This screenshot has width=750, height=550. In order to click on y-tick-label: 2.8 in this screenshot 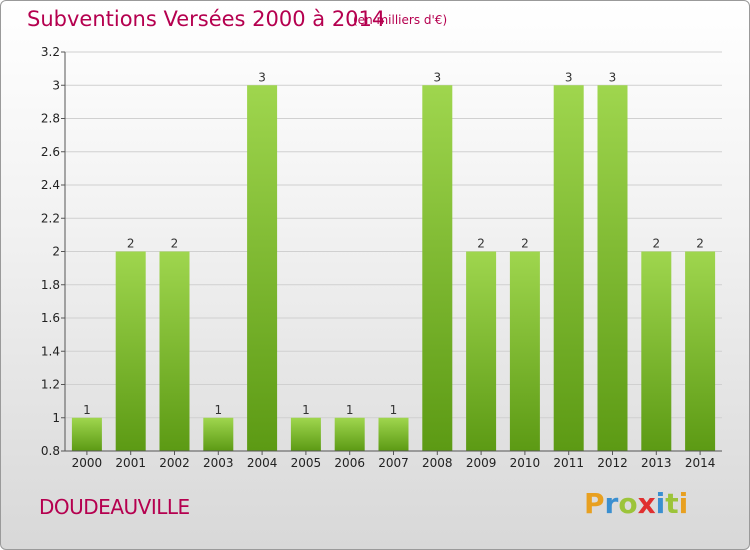, I will do `click(50, 119)`.